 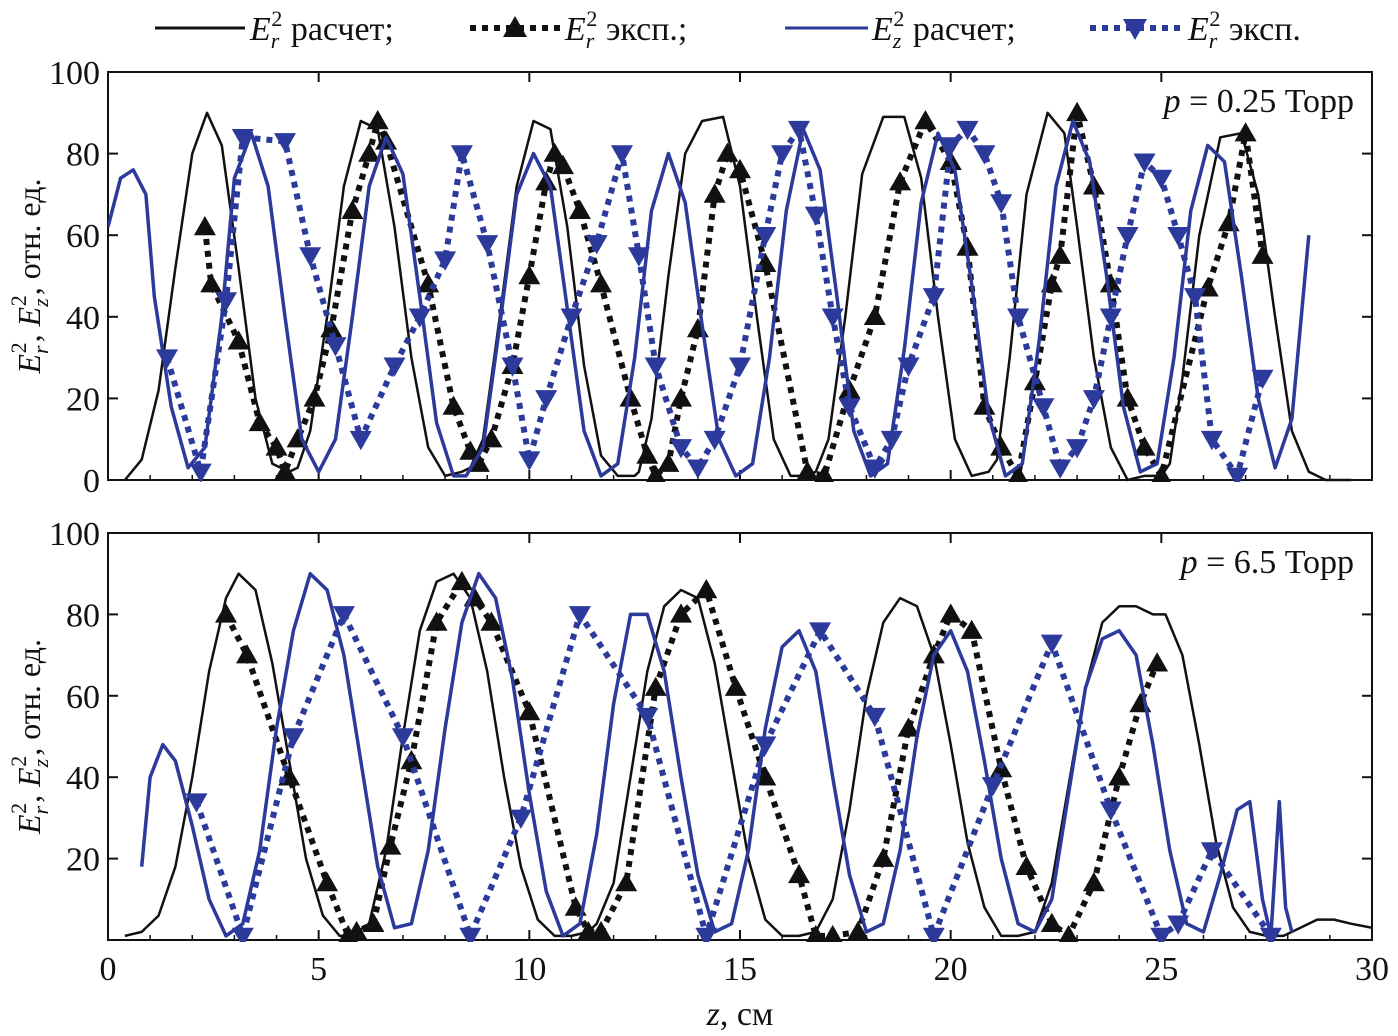 I want to click on legend-label: Er2 расчет;, so click(x=321, y=29).